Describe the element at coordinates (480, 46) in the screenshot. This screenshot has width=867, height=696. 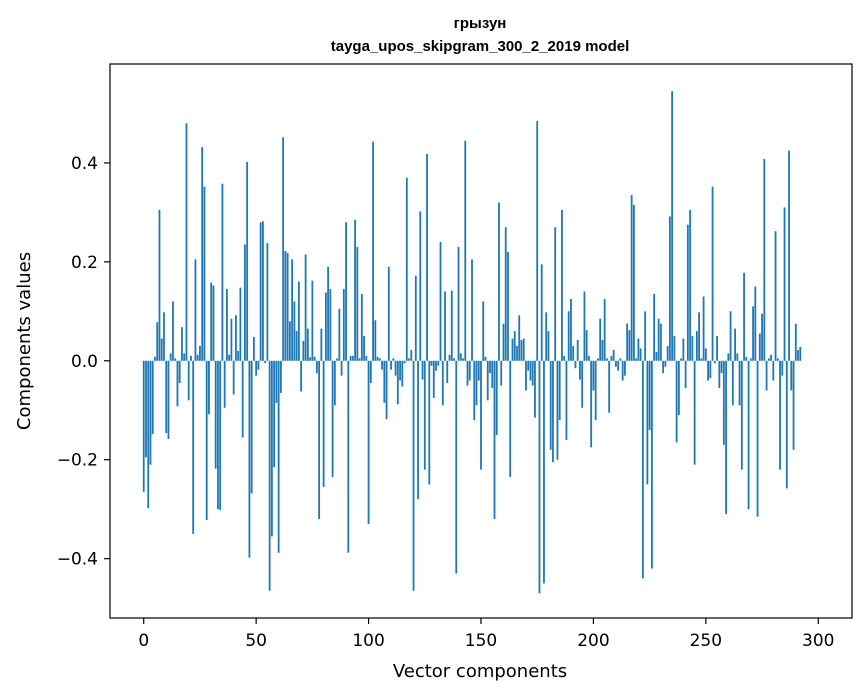
I see `chart-subtitle: tayga_upos_skipgram_300_2_2019 model` at that location.